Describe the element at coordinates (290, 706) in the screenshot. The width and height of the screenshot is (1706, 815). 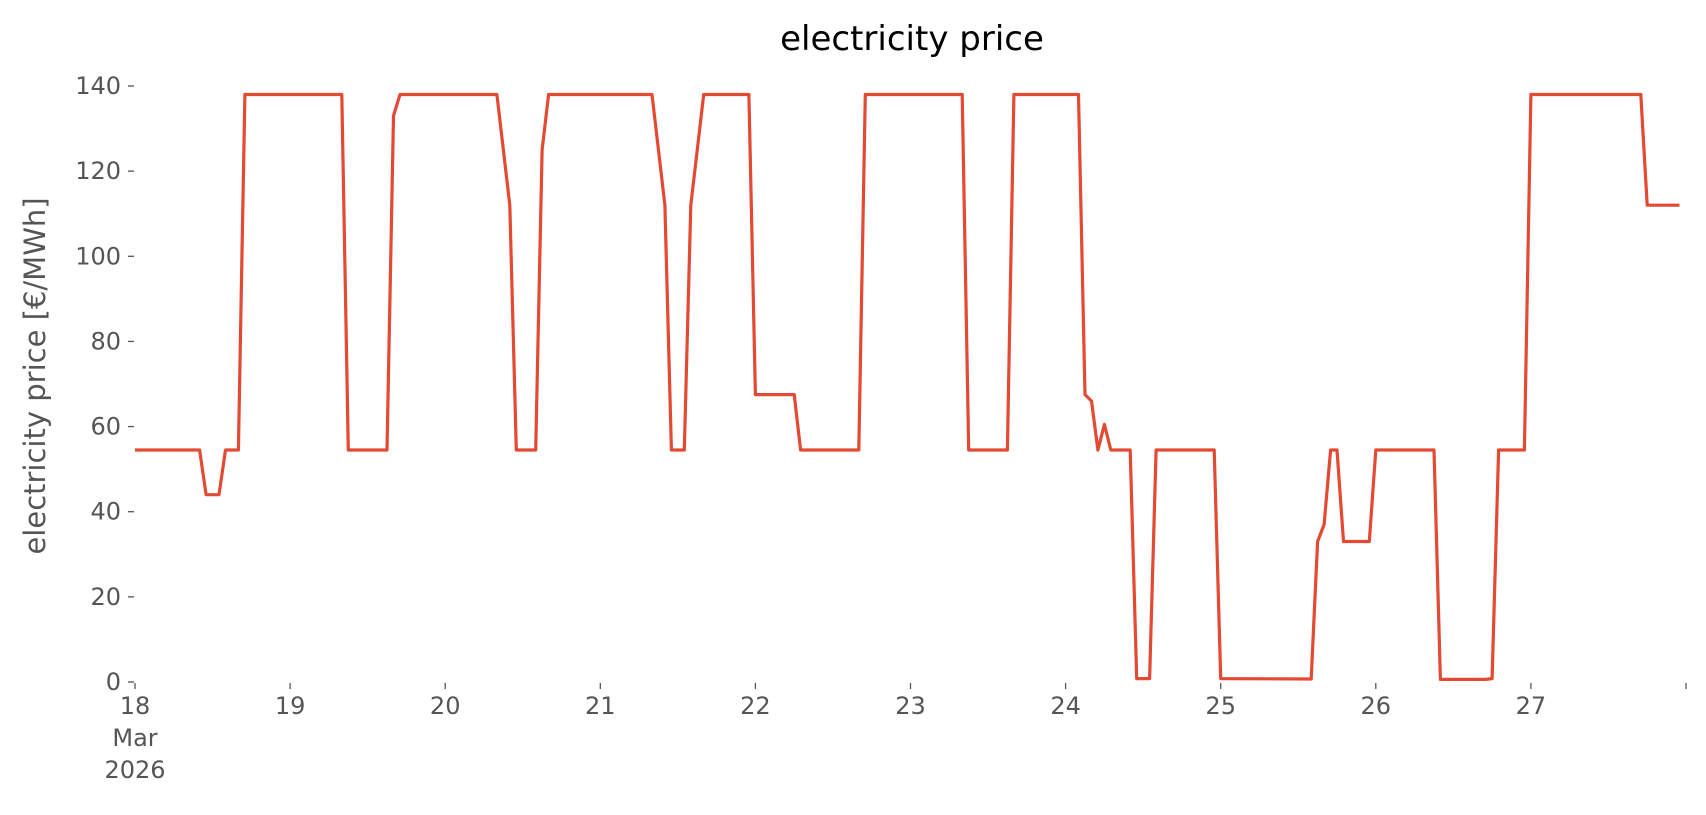
I see `x-tick-label: 19` at that location.